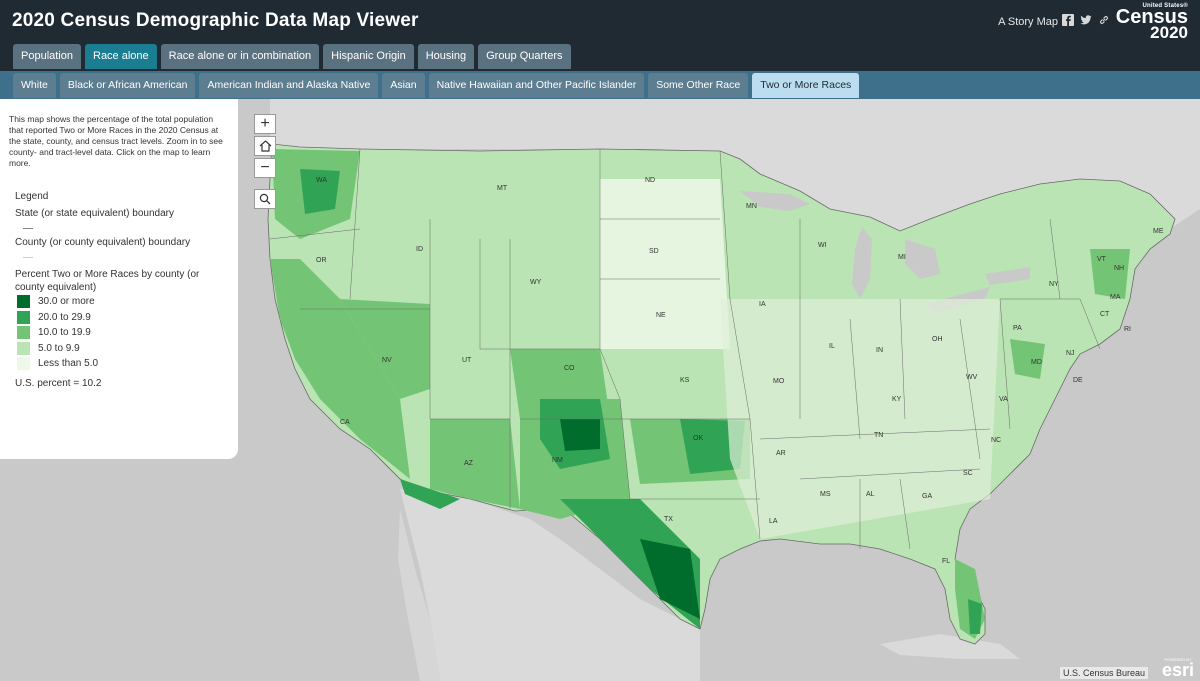  Describe the element at coordinates (1104, 20) in the screenshot. I see `link-icon` at that location.